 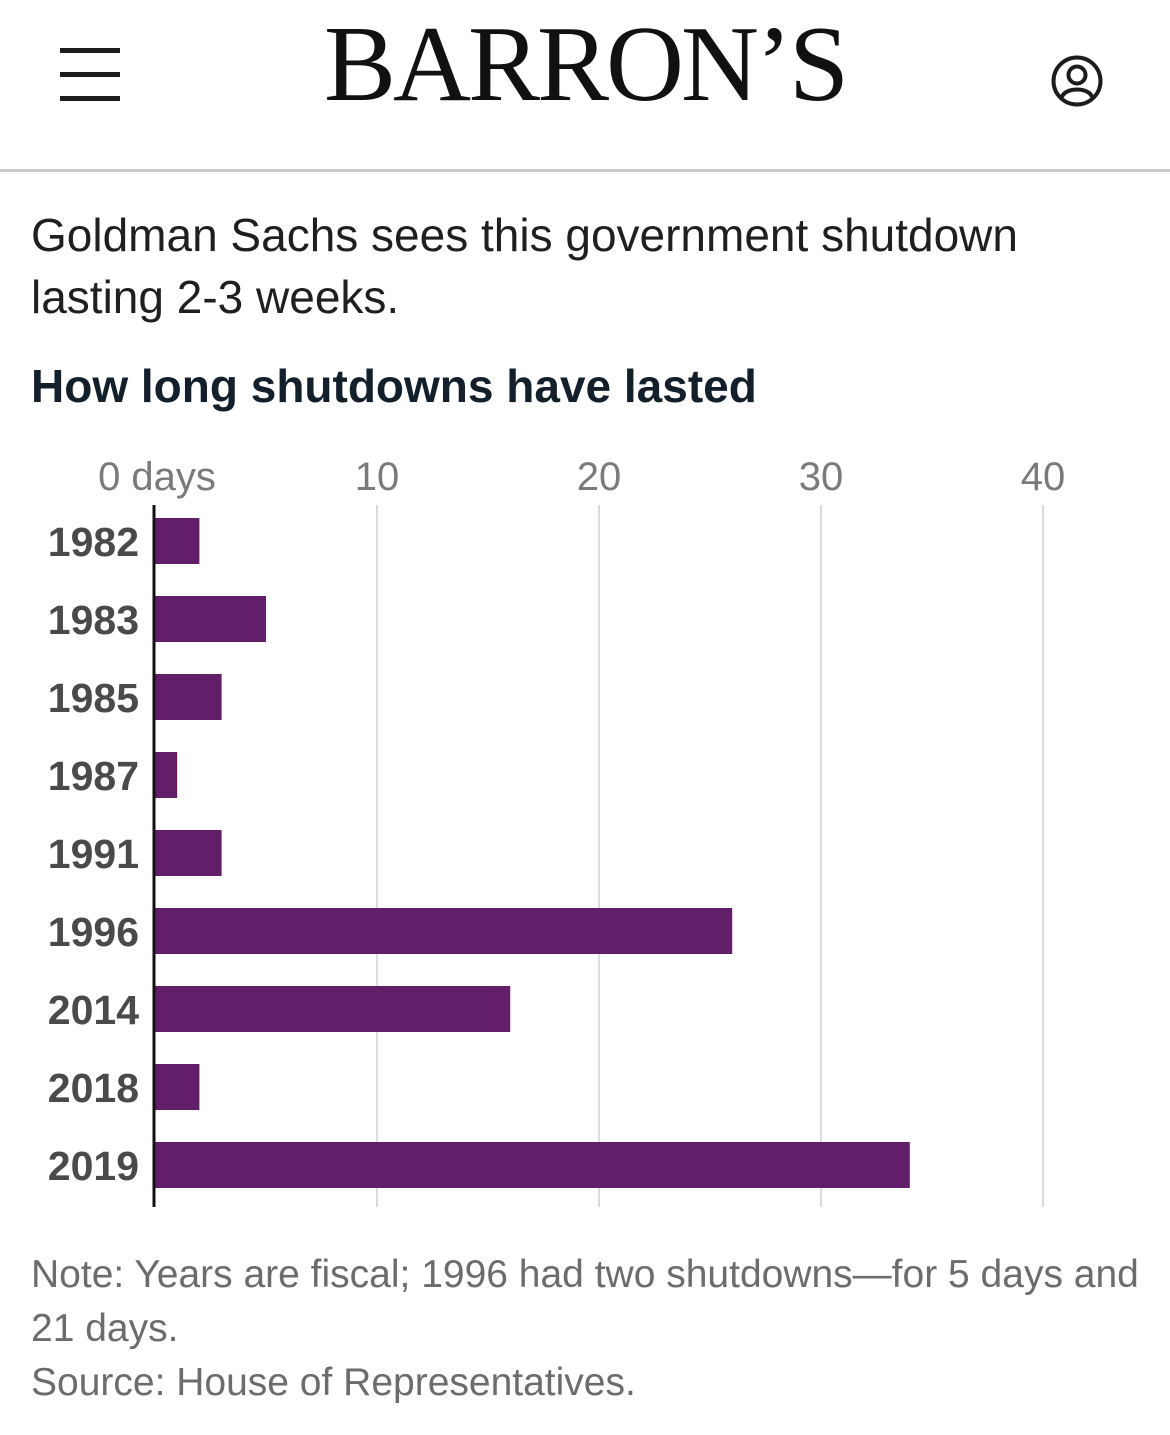 I want to click on category-label: 2014, so click(x=93, y=1010).